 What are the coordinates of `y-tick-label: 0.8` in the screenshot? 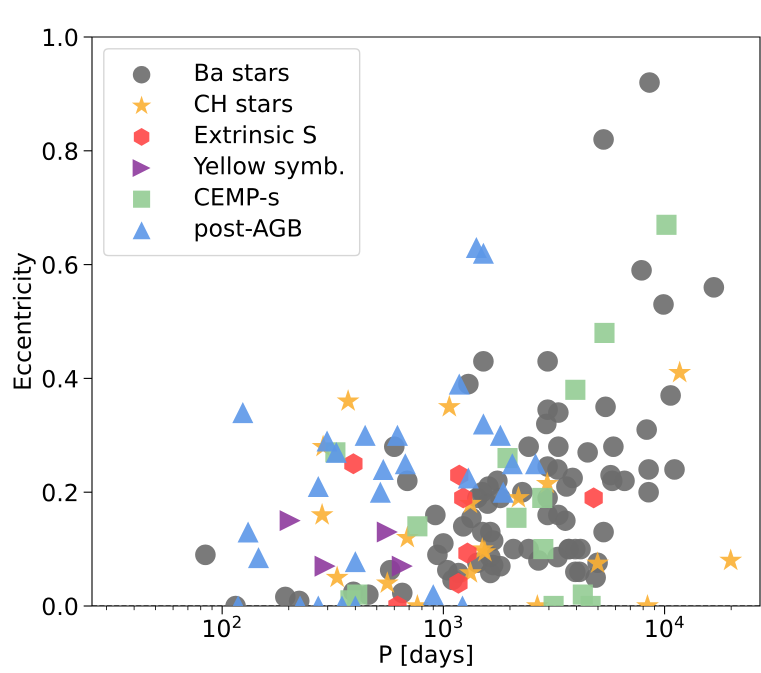 It's located at (60, 151).